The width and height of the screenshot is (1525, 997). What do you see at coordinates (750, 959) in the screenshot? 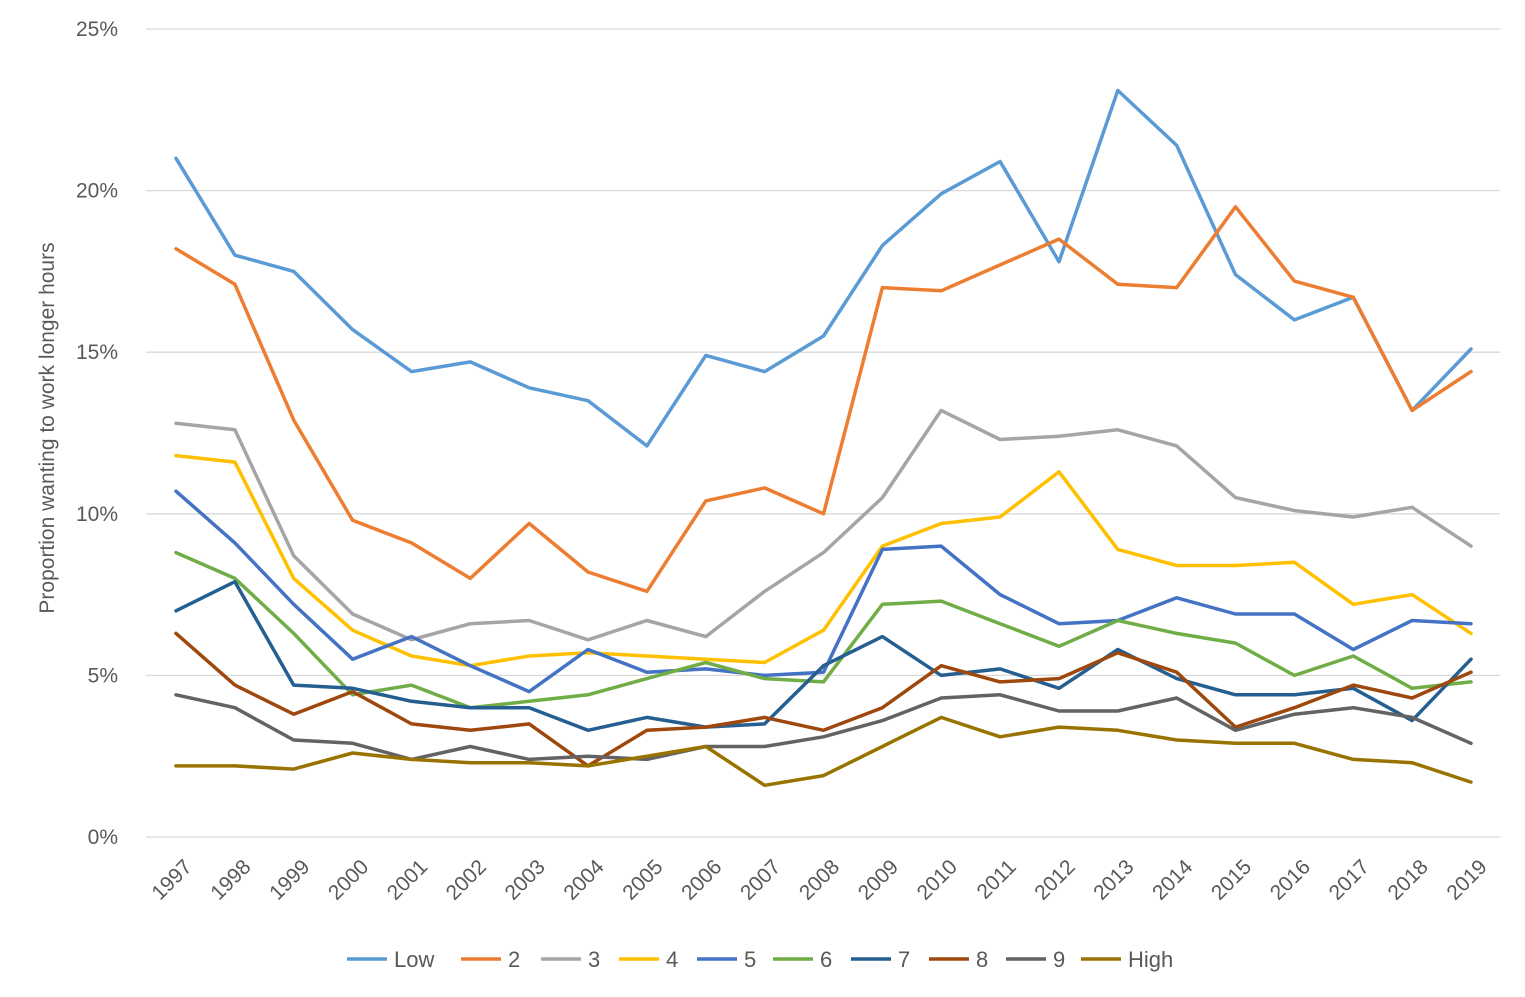
I see `legend-label: 5` at bounding box center [750, 959].